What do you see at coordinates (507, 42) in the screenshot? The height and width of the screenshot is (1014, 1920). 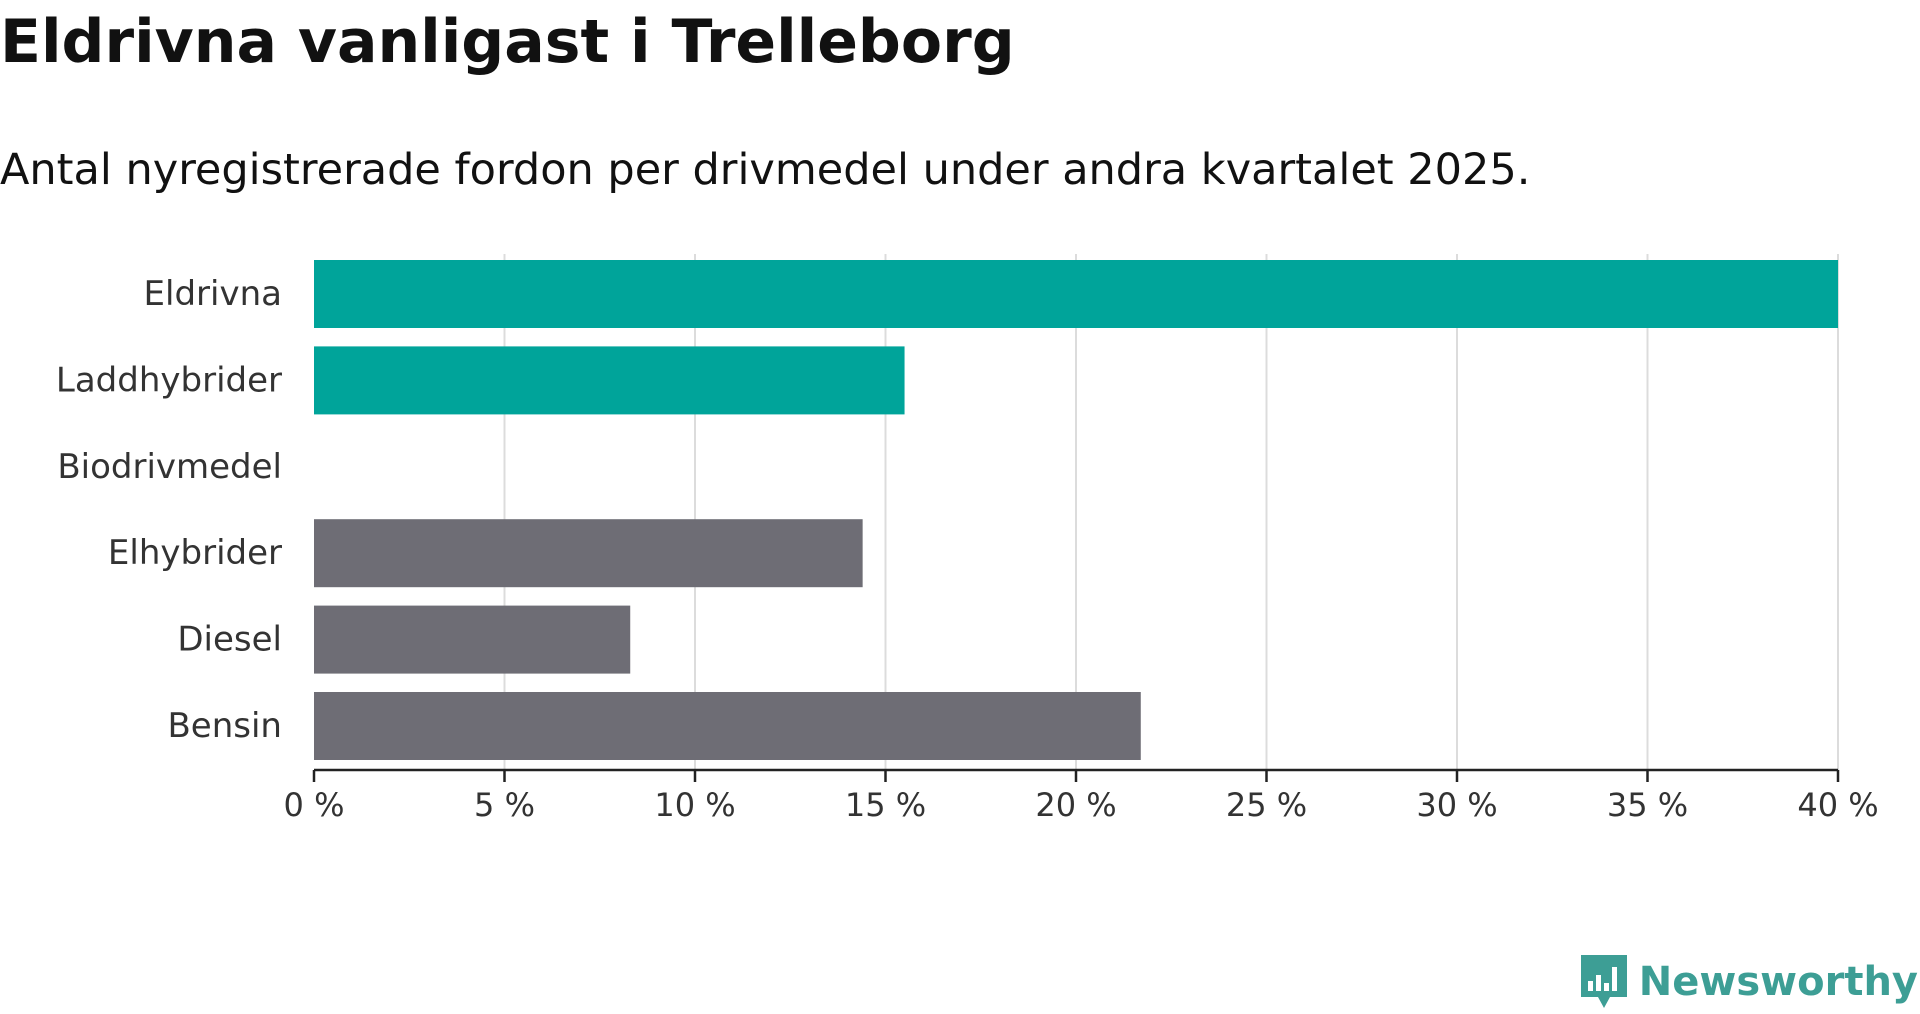 I see `chart-title: Eldrivna vanligast i Trelleborg` at bounding box center [507, 42].